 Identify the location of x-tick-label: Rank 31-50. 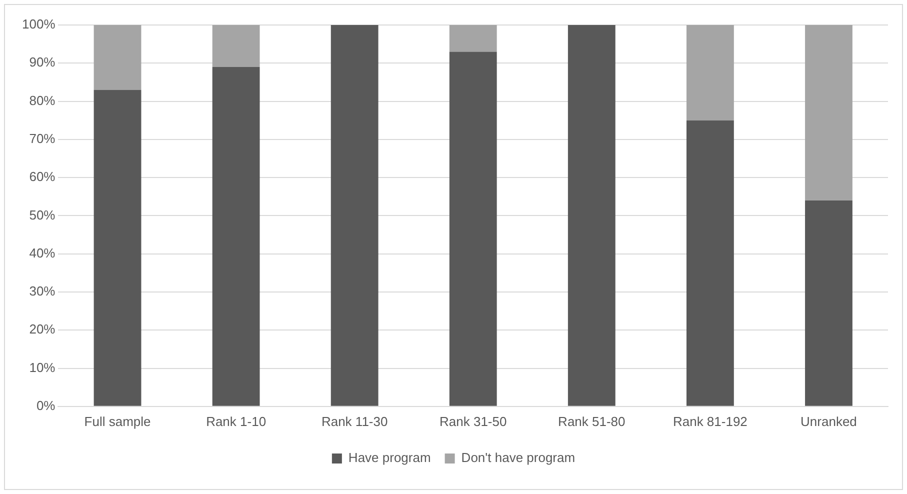
(473, 421).